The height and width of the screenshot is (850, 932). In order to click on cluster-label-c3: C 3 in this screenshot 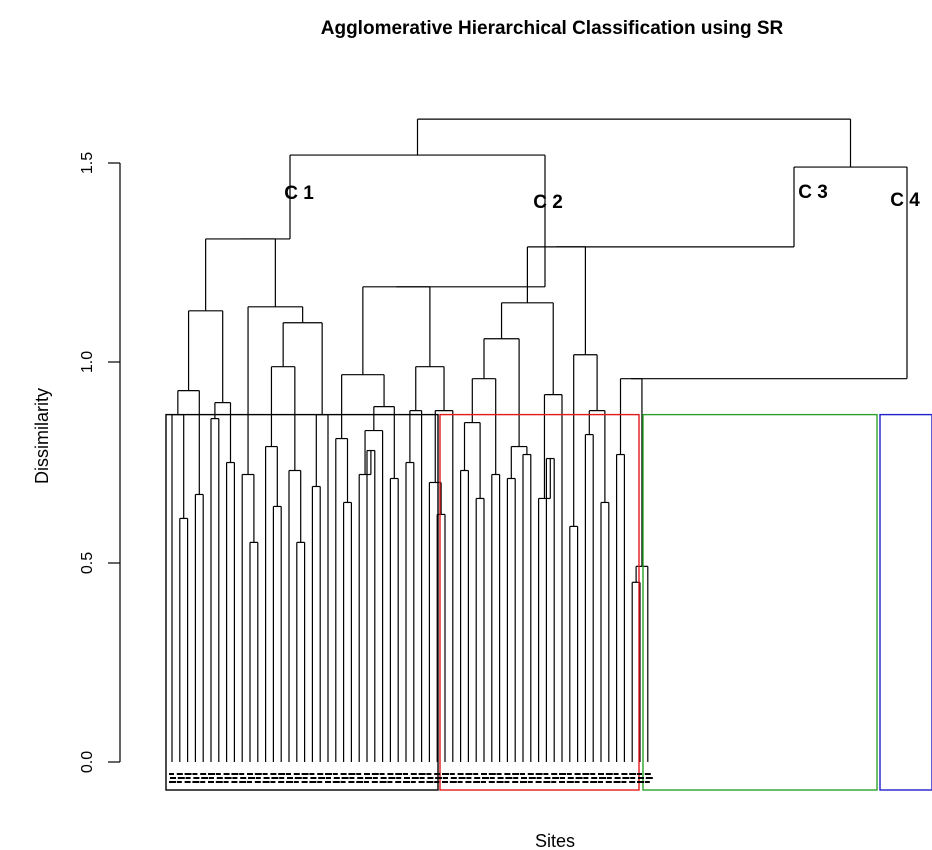, I will do `click(813, 192)`.